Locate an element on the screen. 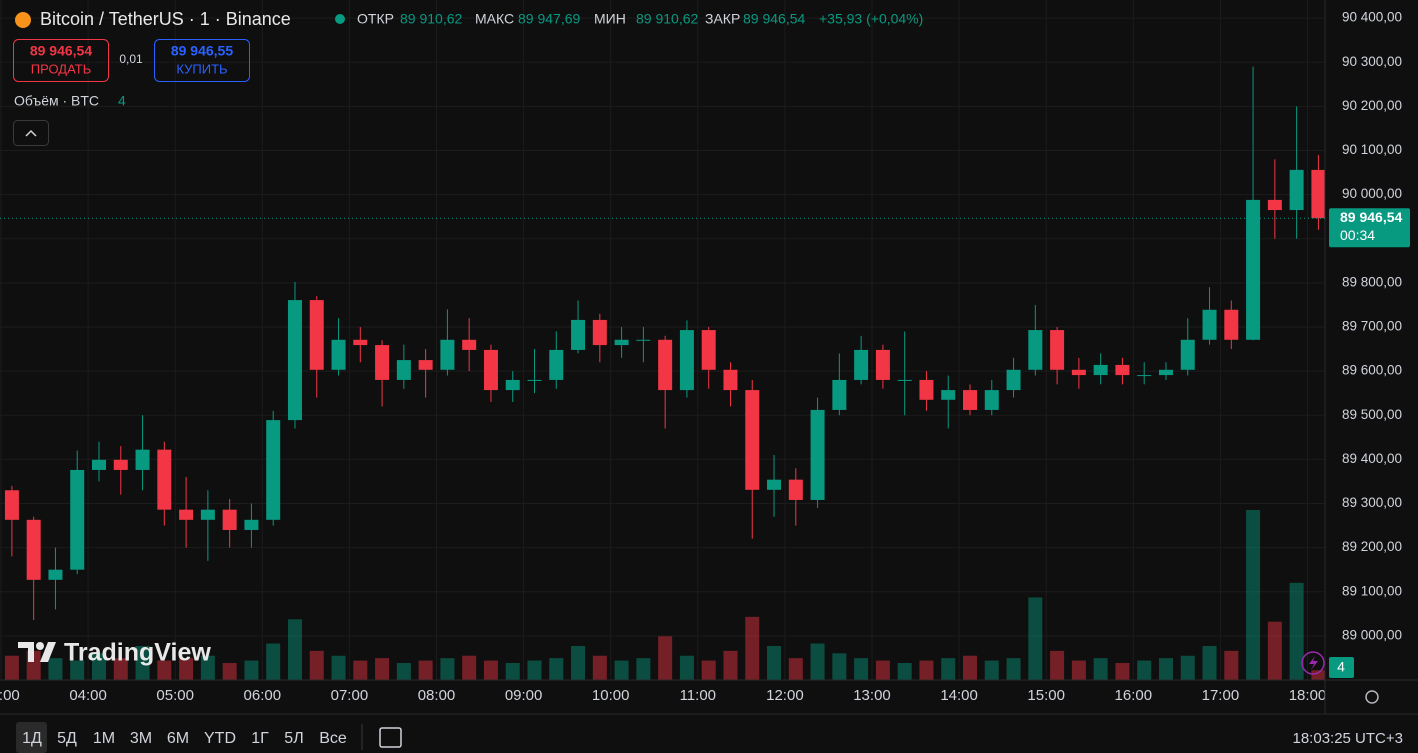 The width and height of the screenshot is (1418, 753). y-tick-label: 89 500,00 is located at coordinates (1372, 414).